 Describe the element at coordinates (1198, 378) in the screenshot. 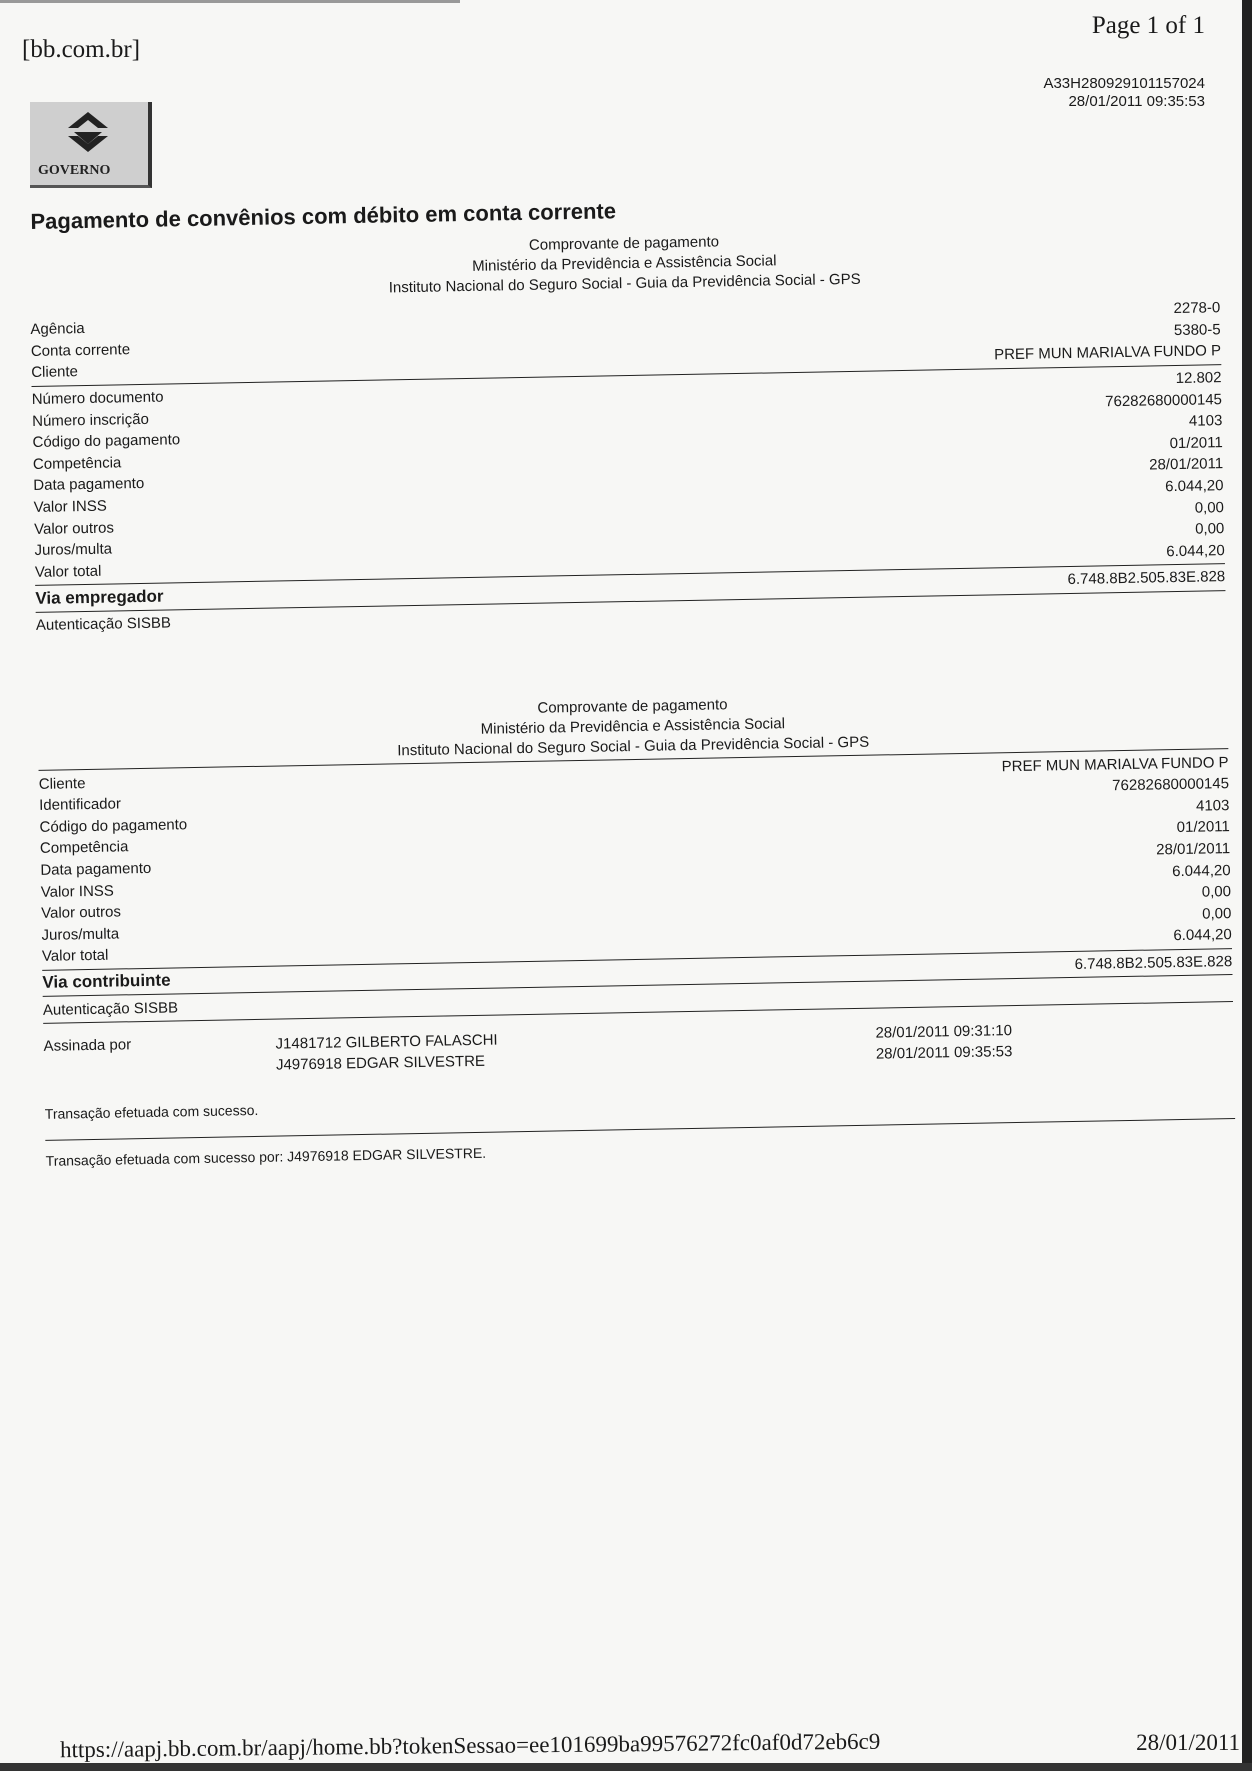

I see `field-value: 12.802` at that location.